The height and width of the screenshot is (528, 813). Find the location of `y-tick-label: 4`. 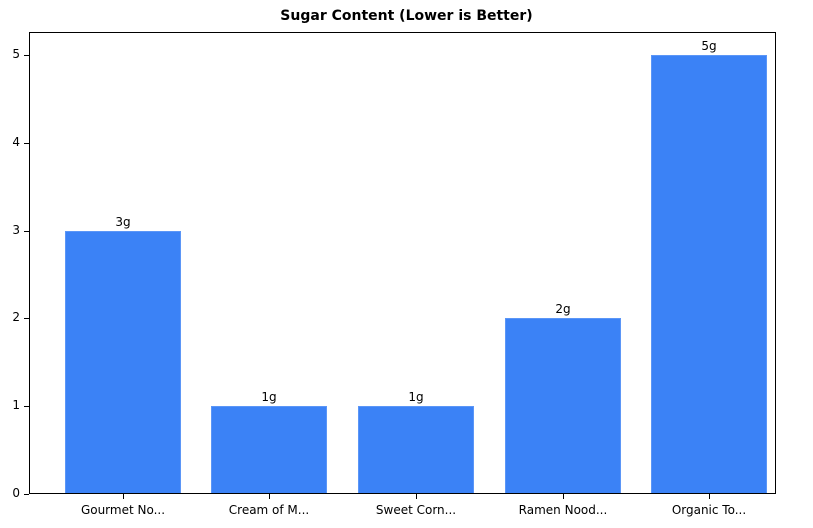

y-tick-label: 4 is located at coordinates (16, 142).